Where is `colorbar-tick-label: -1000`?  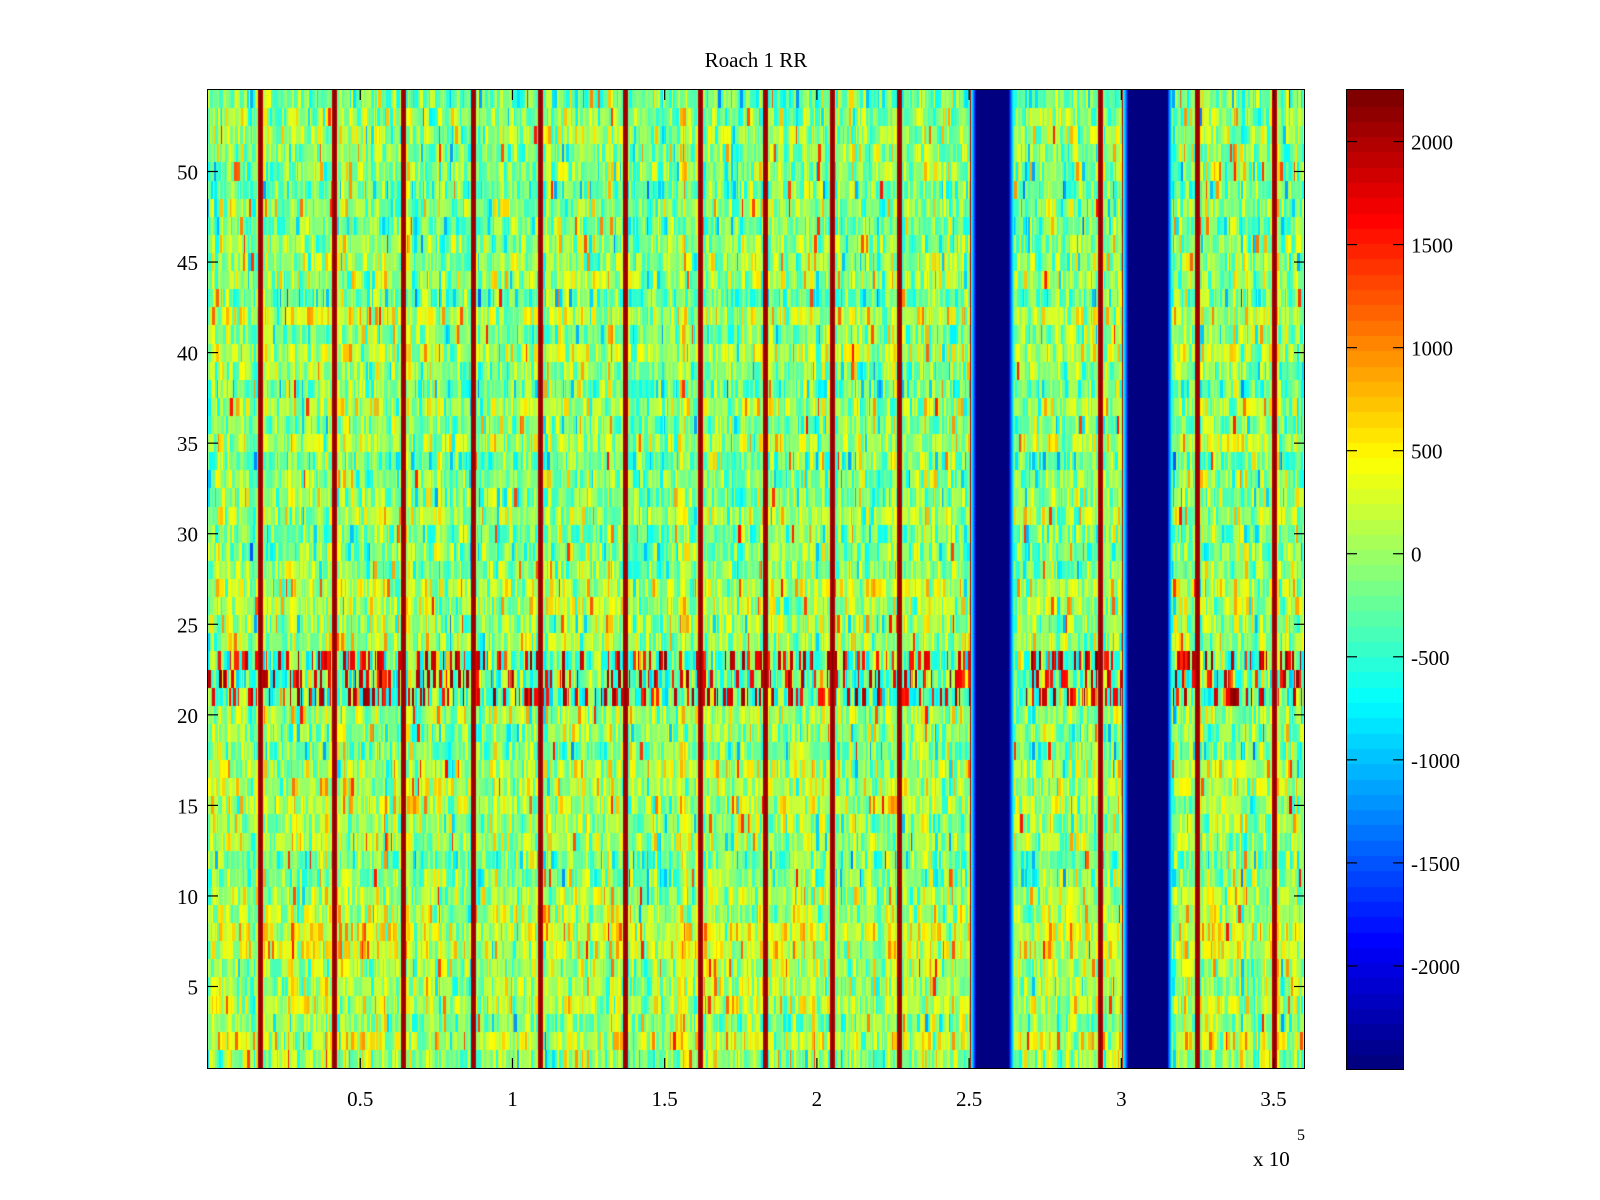
colorbar-tick-label: -1000 is located at coordinates (1435, 761).